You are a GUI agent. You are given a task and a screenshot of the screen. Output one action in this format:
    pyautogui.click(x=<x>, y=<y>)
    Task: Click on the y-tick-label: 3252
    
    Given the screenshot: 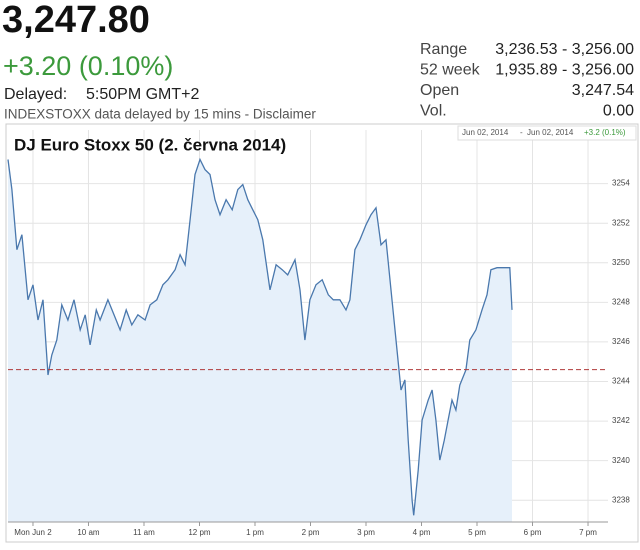 What is the action you would take?
    pyautogui.click(x=621, y=222)
    